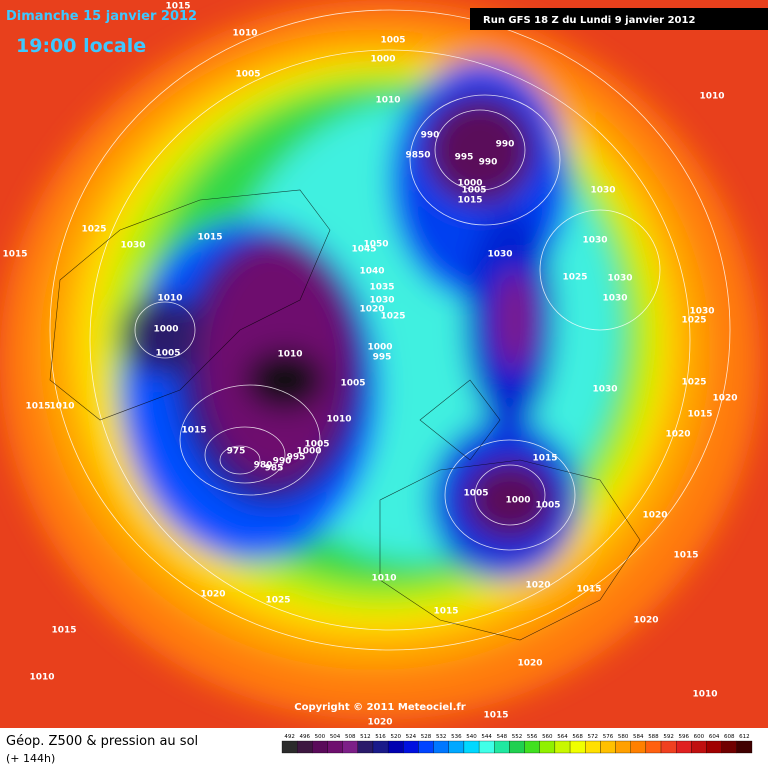 The width and height of the screenshot is (768, 768). What do you see at coordinates (517, 737) in the screenshot?
I see `scale-label: 552` at bounding box center [517, 737].